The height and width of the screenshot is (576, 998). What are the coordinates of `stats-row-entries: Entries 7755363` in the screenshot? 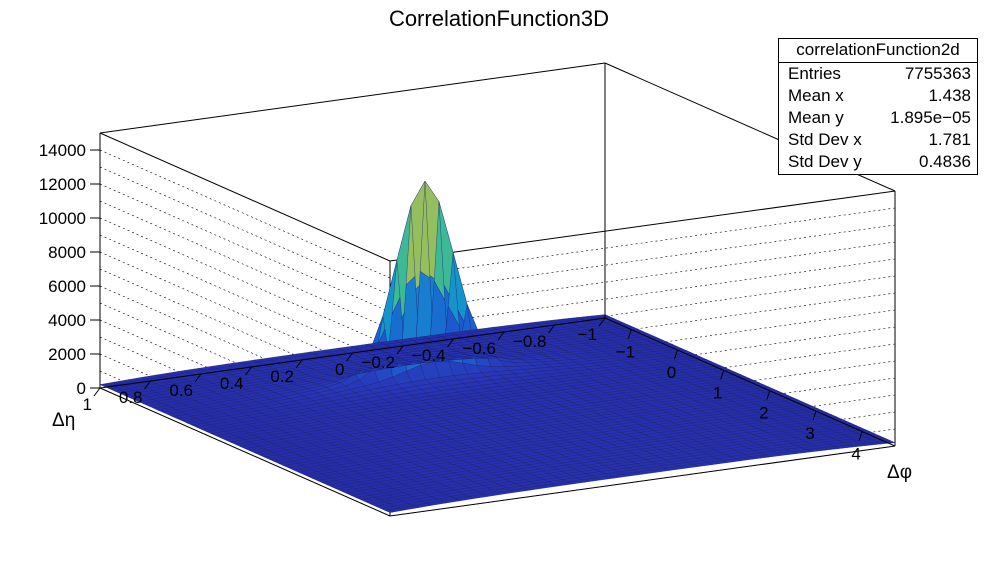 It's located at (878, 74).